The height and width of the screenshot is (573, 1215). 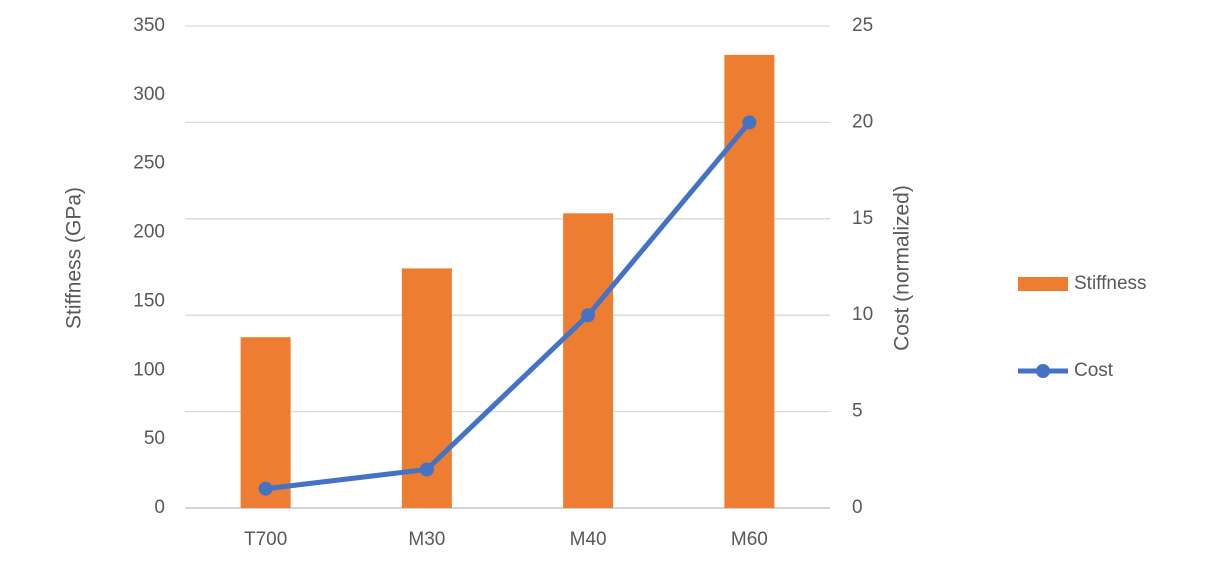 What do you see at coordinates (862, 121) in the screenshot?
I see `y2-tick-label: 20` at bounding box center [862, 121].